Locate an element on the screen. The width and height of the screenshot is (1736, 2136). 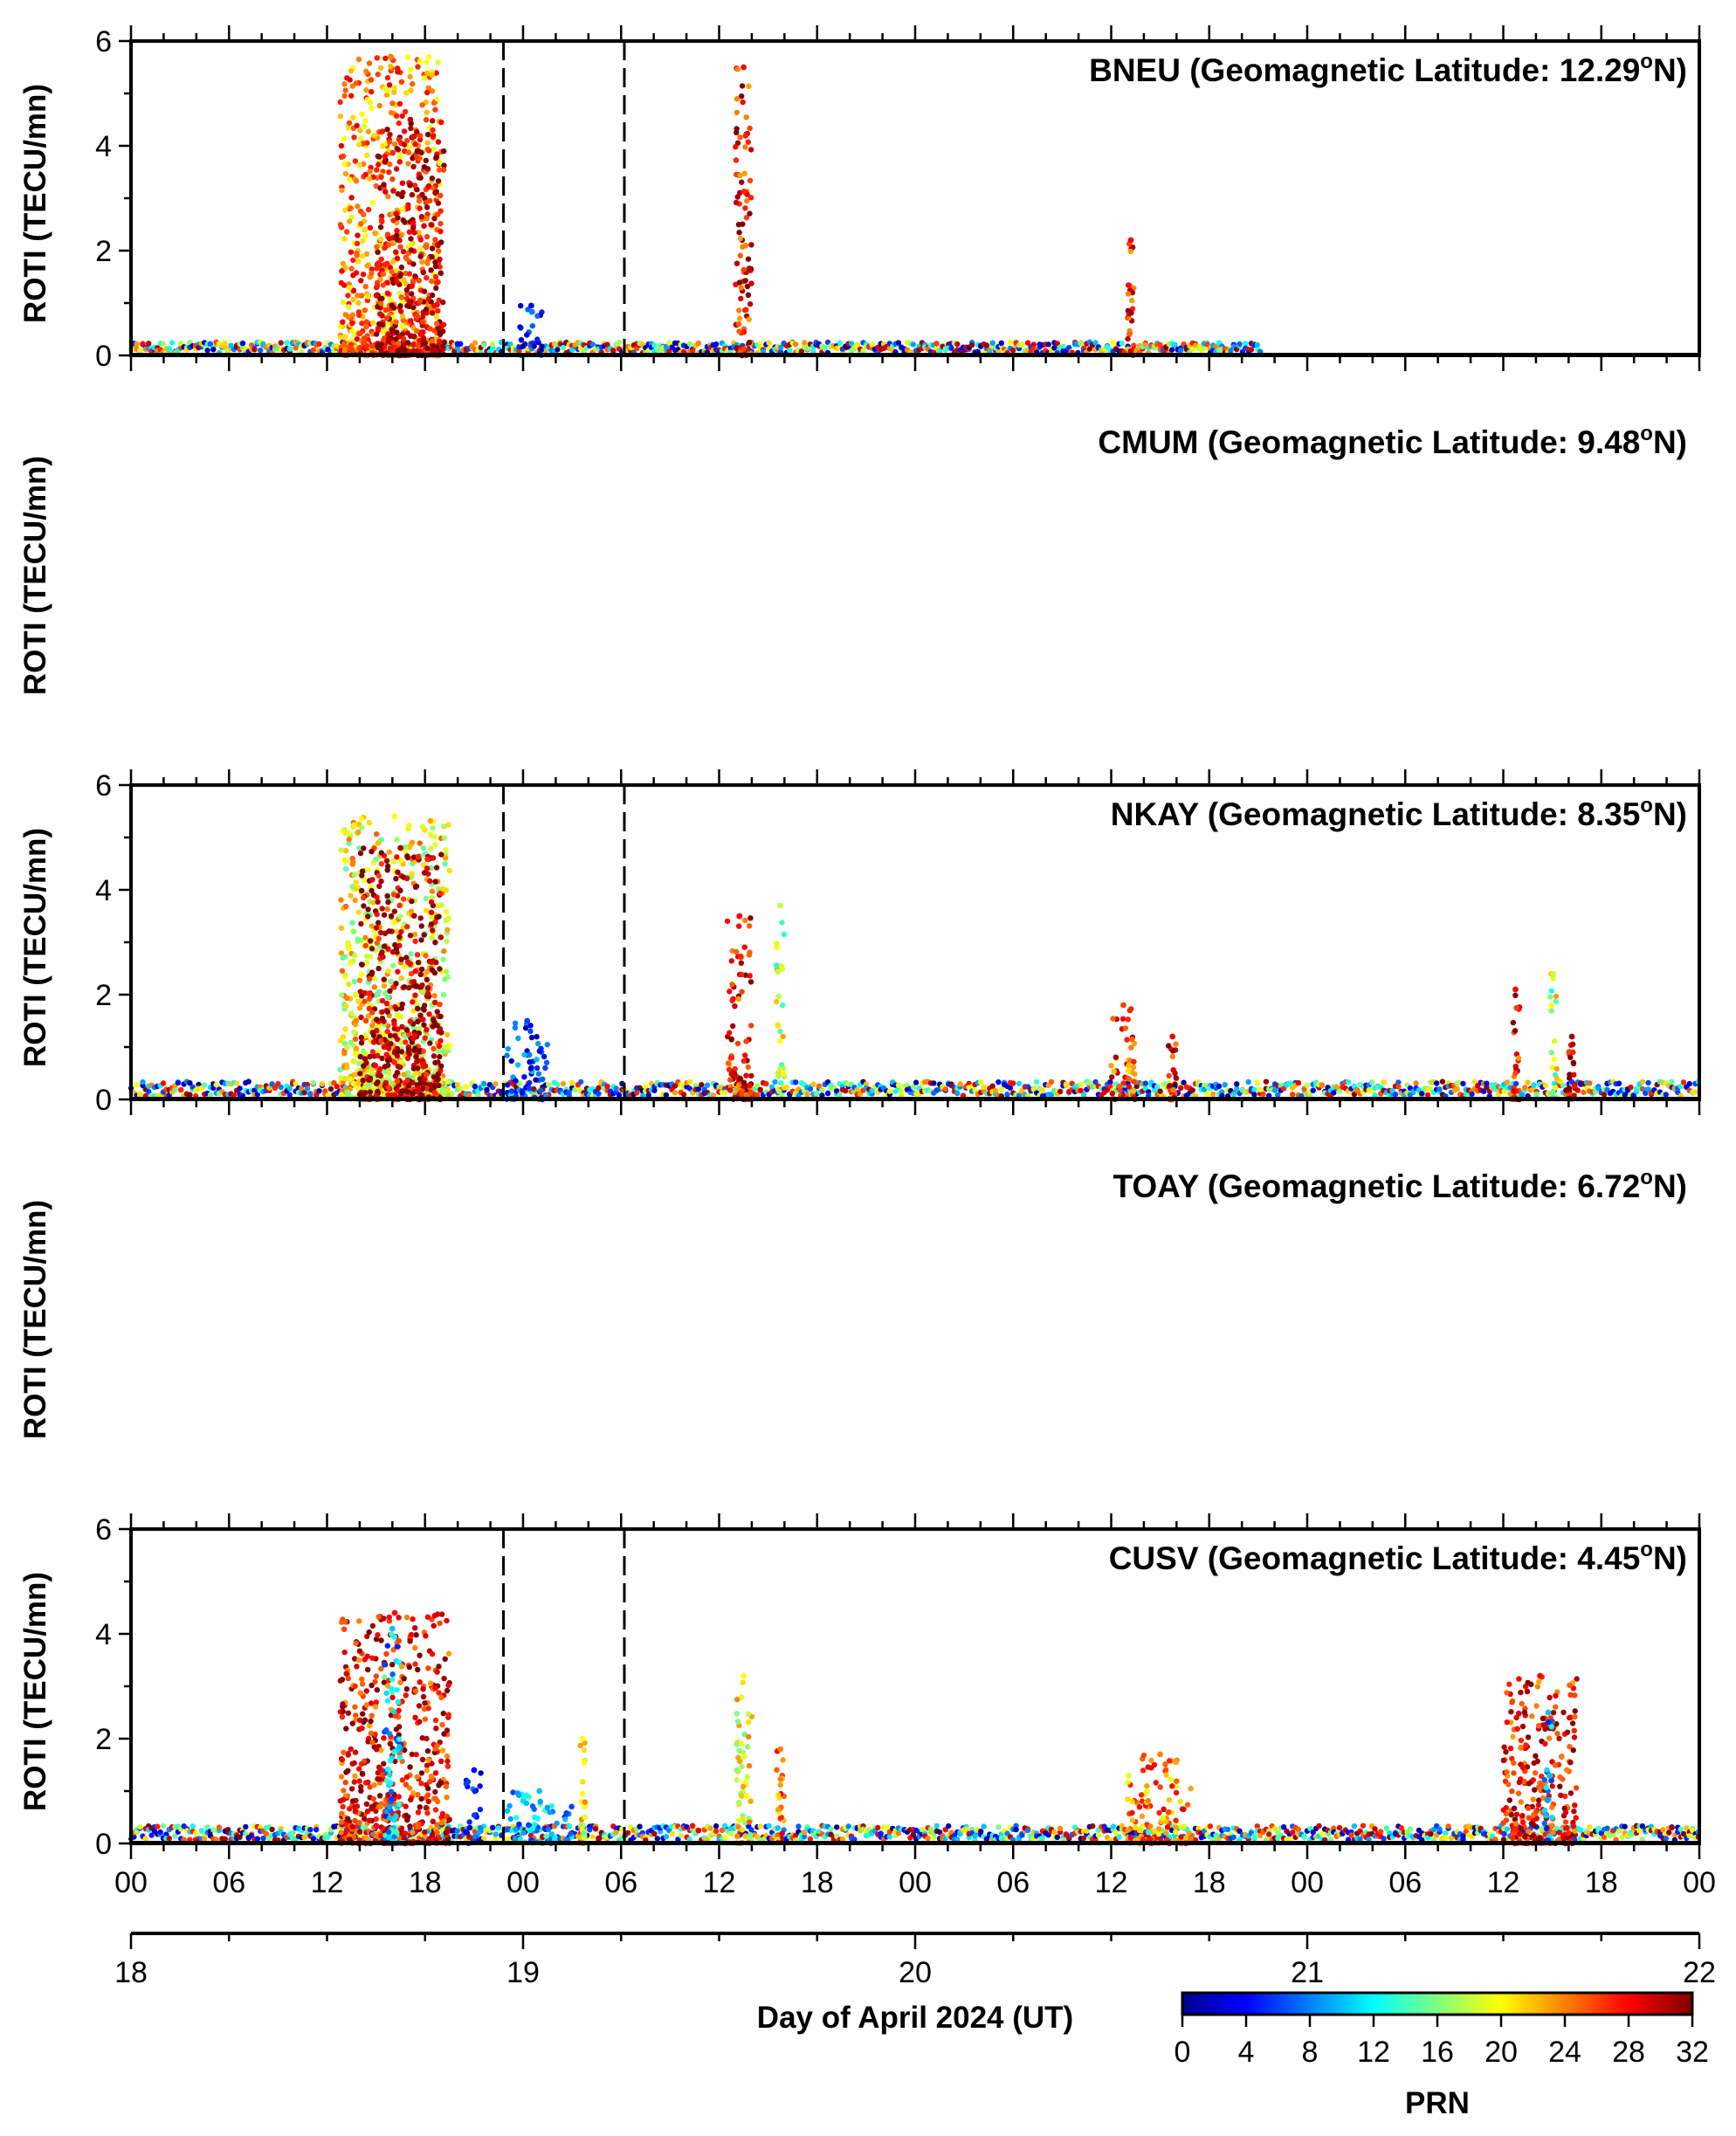
panel-title: BNEU (Geomagnetic Latitude: 12.29oN) is located at coordinates (1388, 69).